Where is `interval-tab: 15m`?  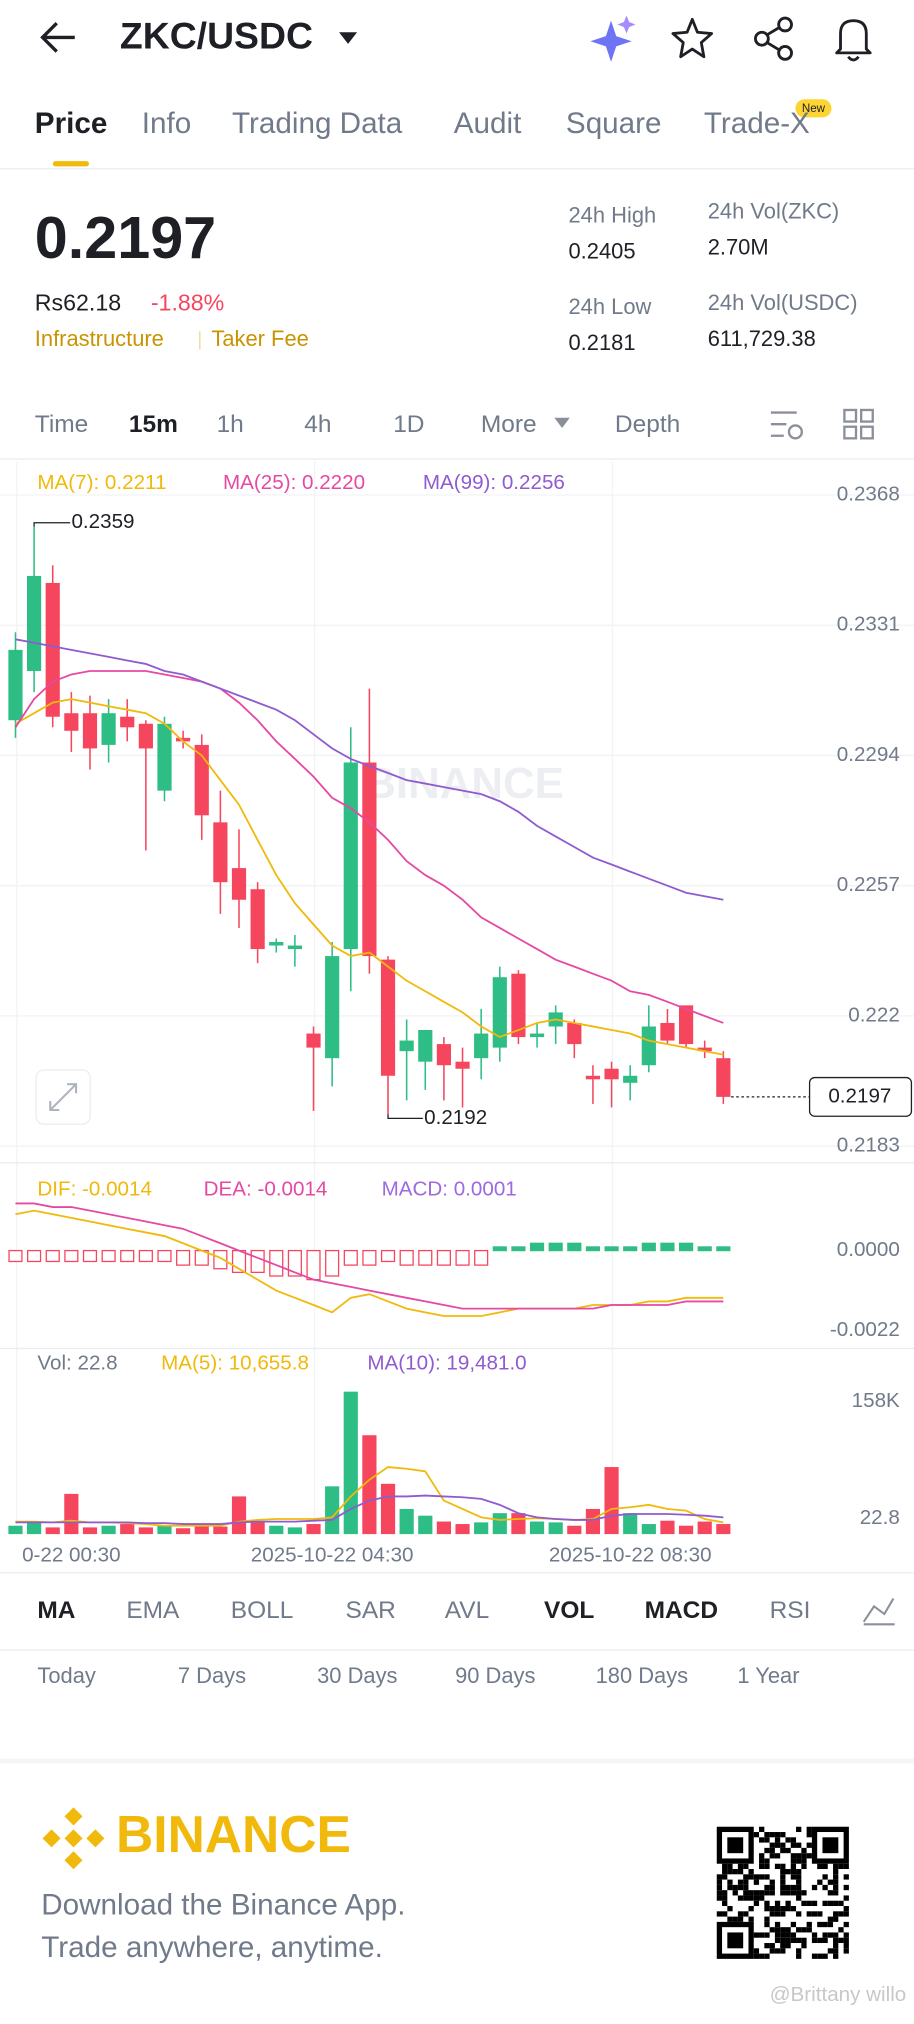
interval-tab: 15m is located at coordinates (153, 424).